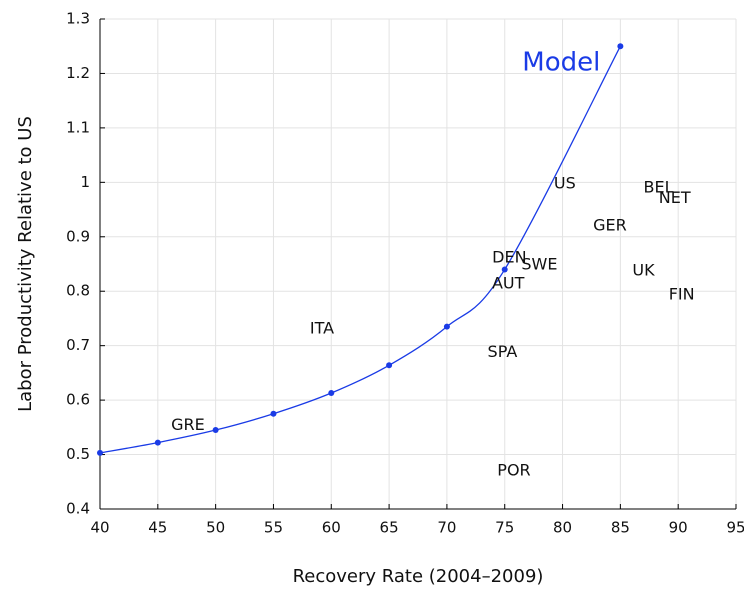 The image size is (744, 592). What do you see at coordinates (78, 19) in the screenshot?
I see `y-tick-label: 1.3` at bounding box center [78, 19].